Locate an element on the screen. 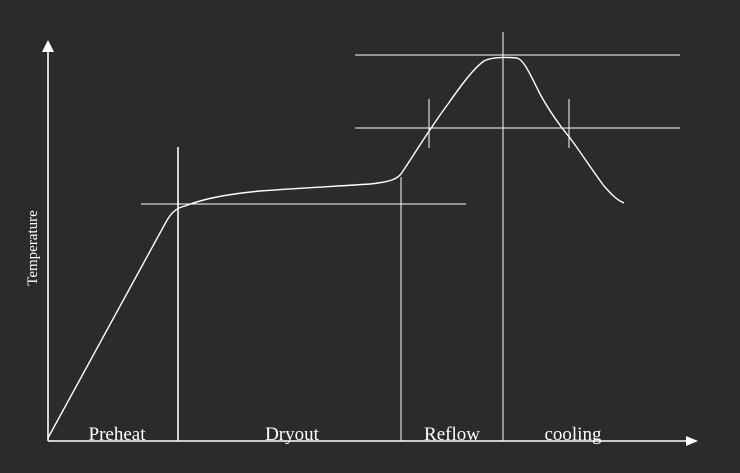 Image resolution: width=740 pixels, height=473 pixels. zone-label-cooling: cooling is located at coordinates (573, 434).